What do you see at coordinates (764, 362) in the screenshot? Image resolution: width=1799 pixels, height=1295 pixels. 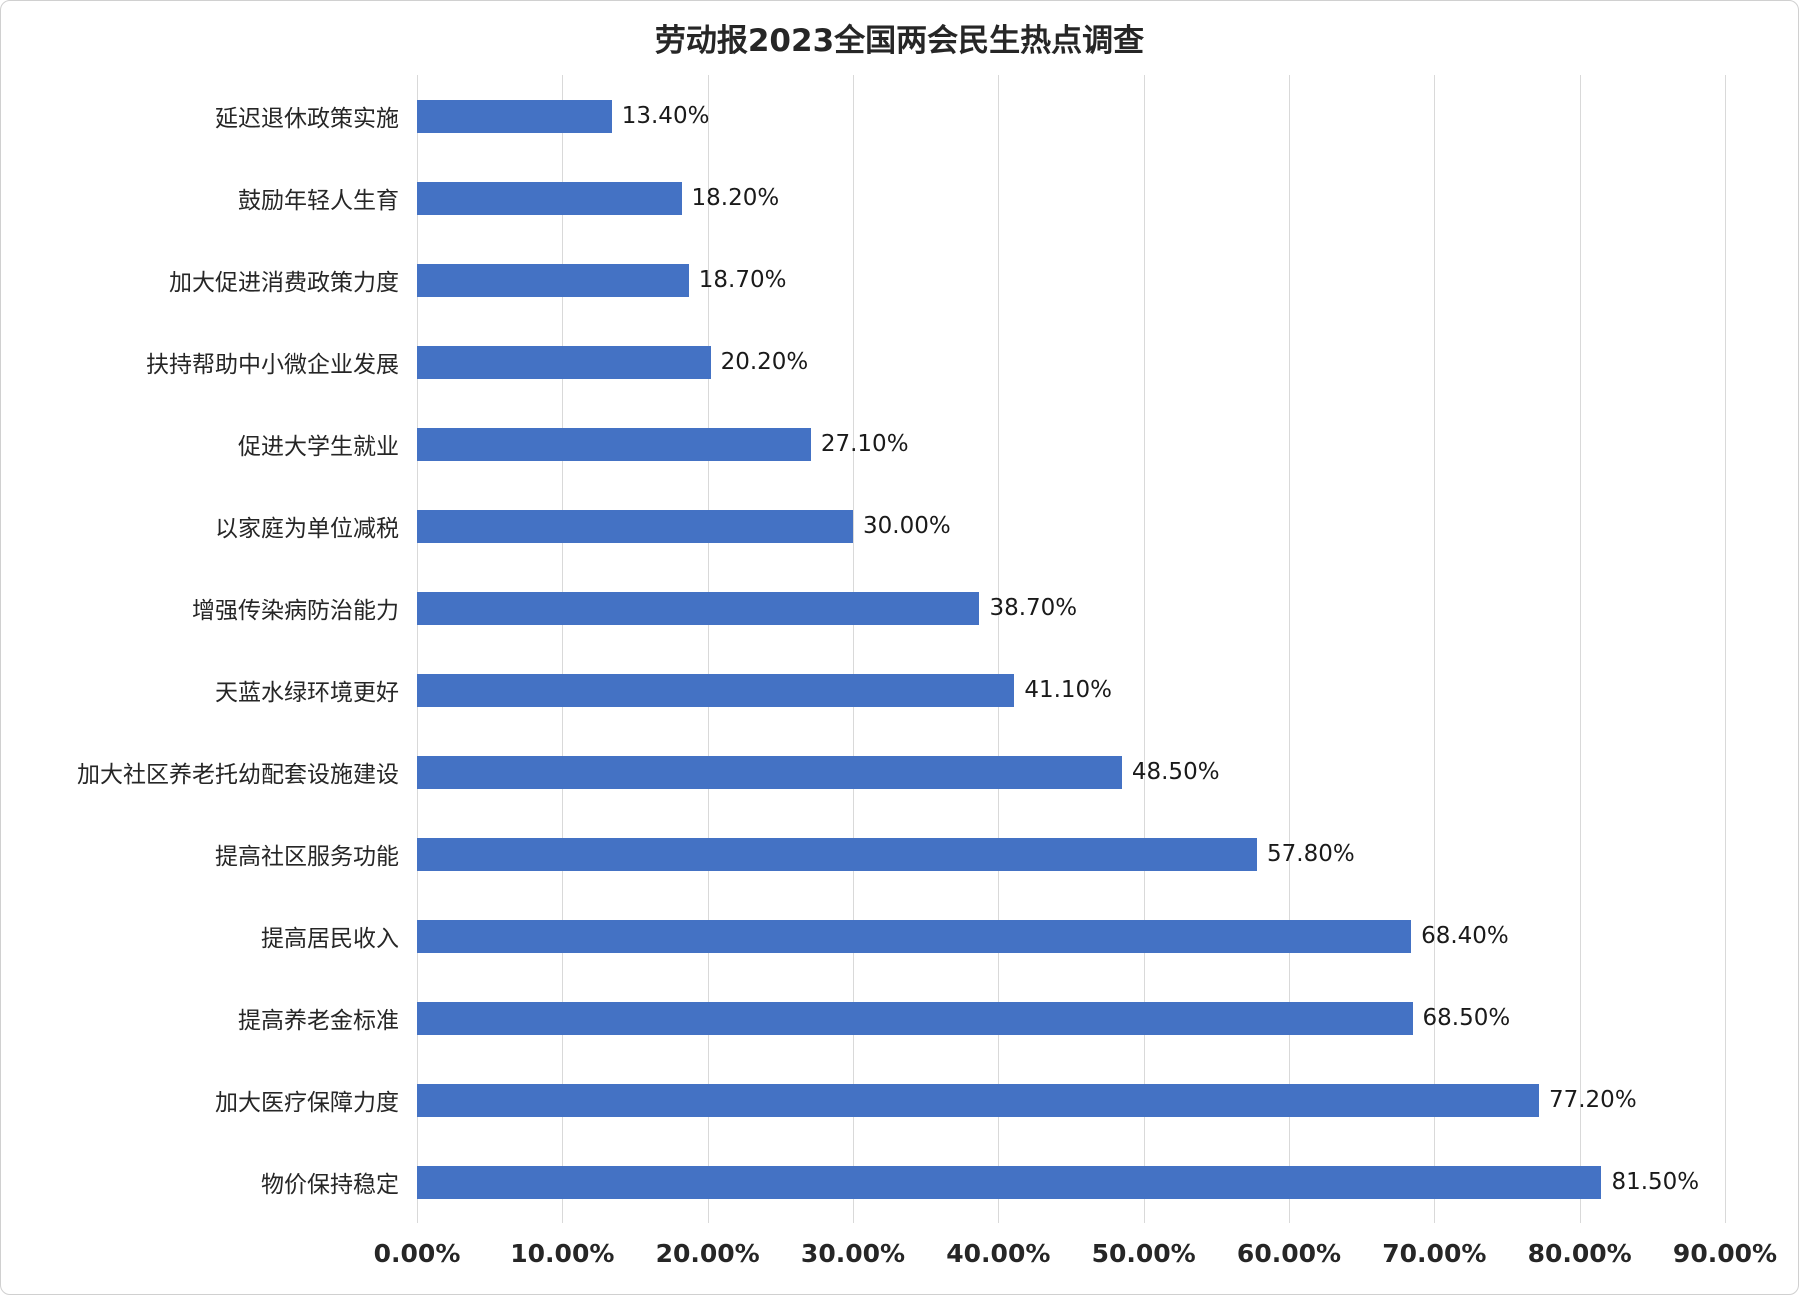 I see `value-label: 20.20%` at bounding box center [764, 362].